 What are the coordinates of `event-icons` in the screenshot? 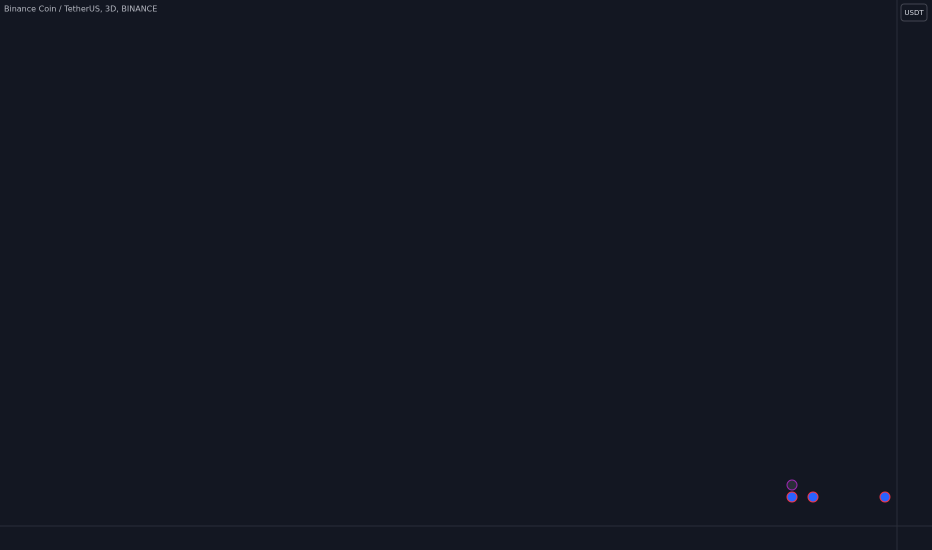 It's located at (838, 491).